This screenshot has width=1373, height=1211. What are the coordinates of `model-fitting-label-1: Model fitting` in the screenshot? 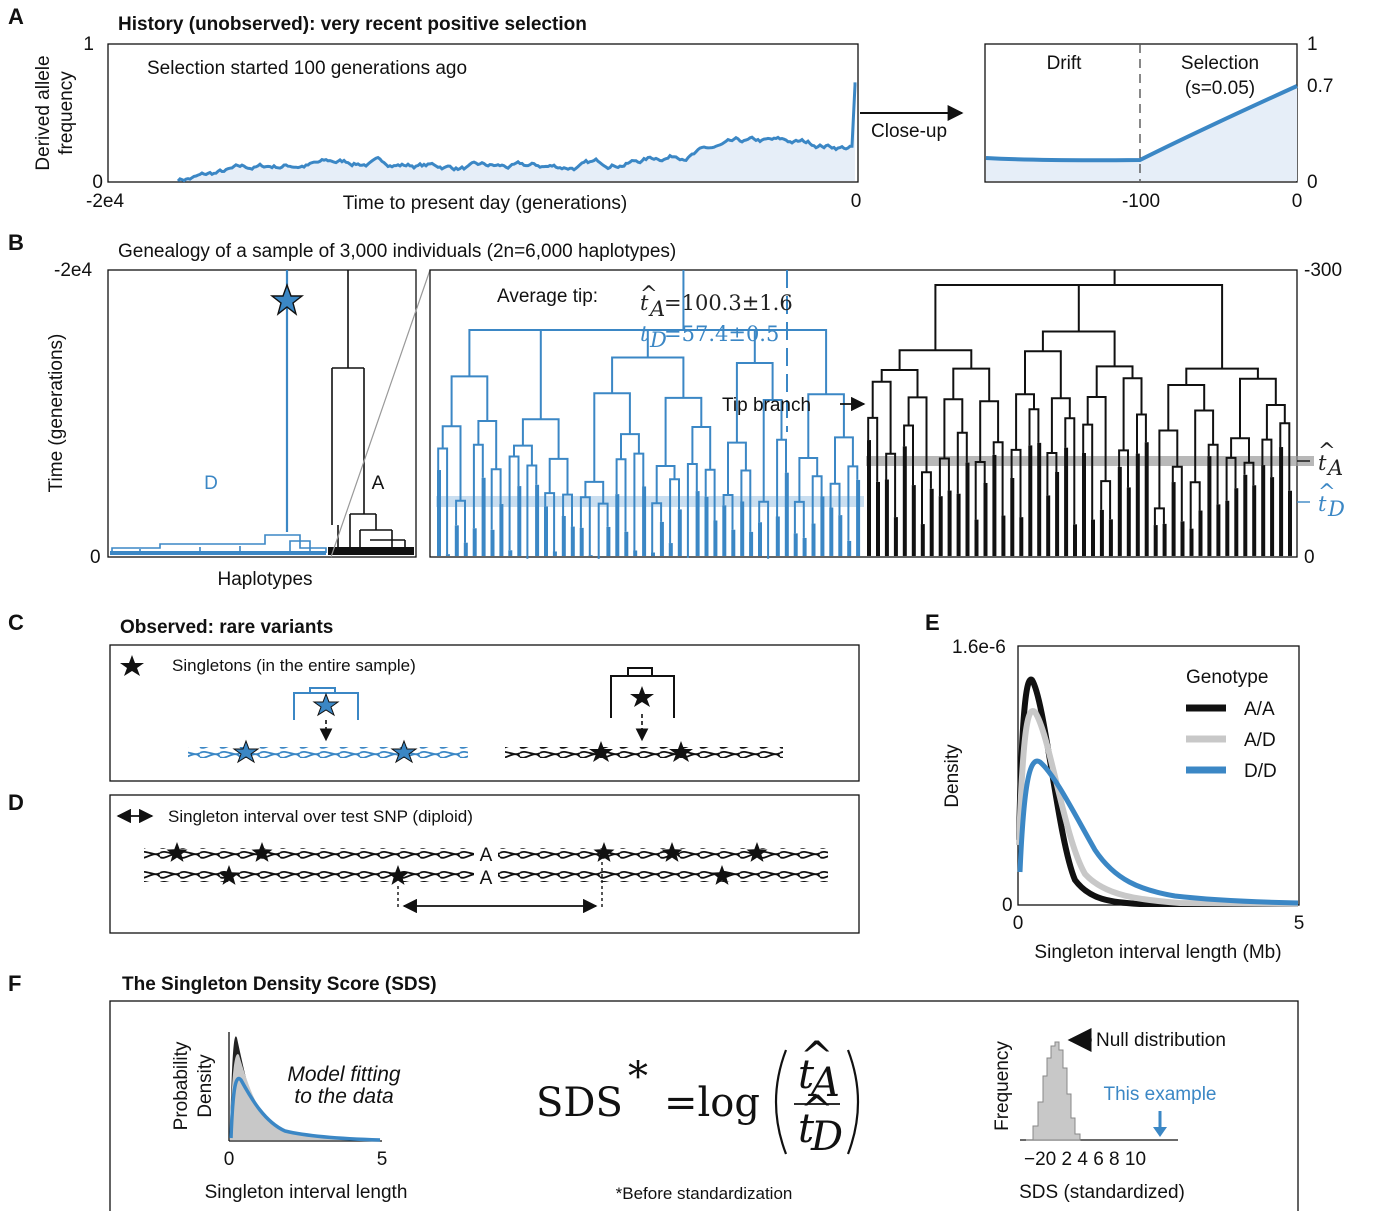 It's located at (344, 1074).